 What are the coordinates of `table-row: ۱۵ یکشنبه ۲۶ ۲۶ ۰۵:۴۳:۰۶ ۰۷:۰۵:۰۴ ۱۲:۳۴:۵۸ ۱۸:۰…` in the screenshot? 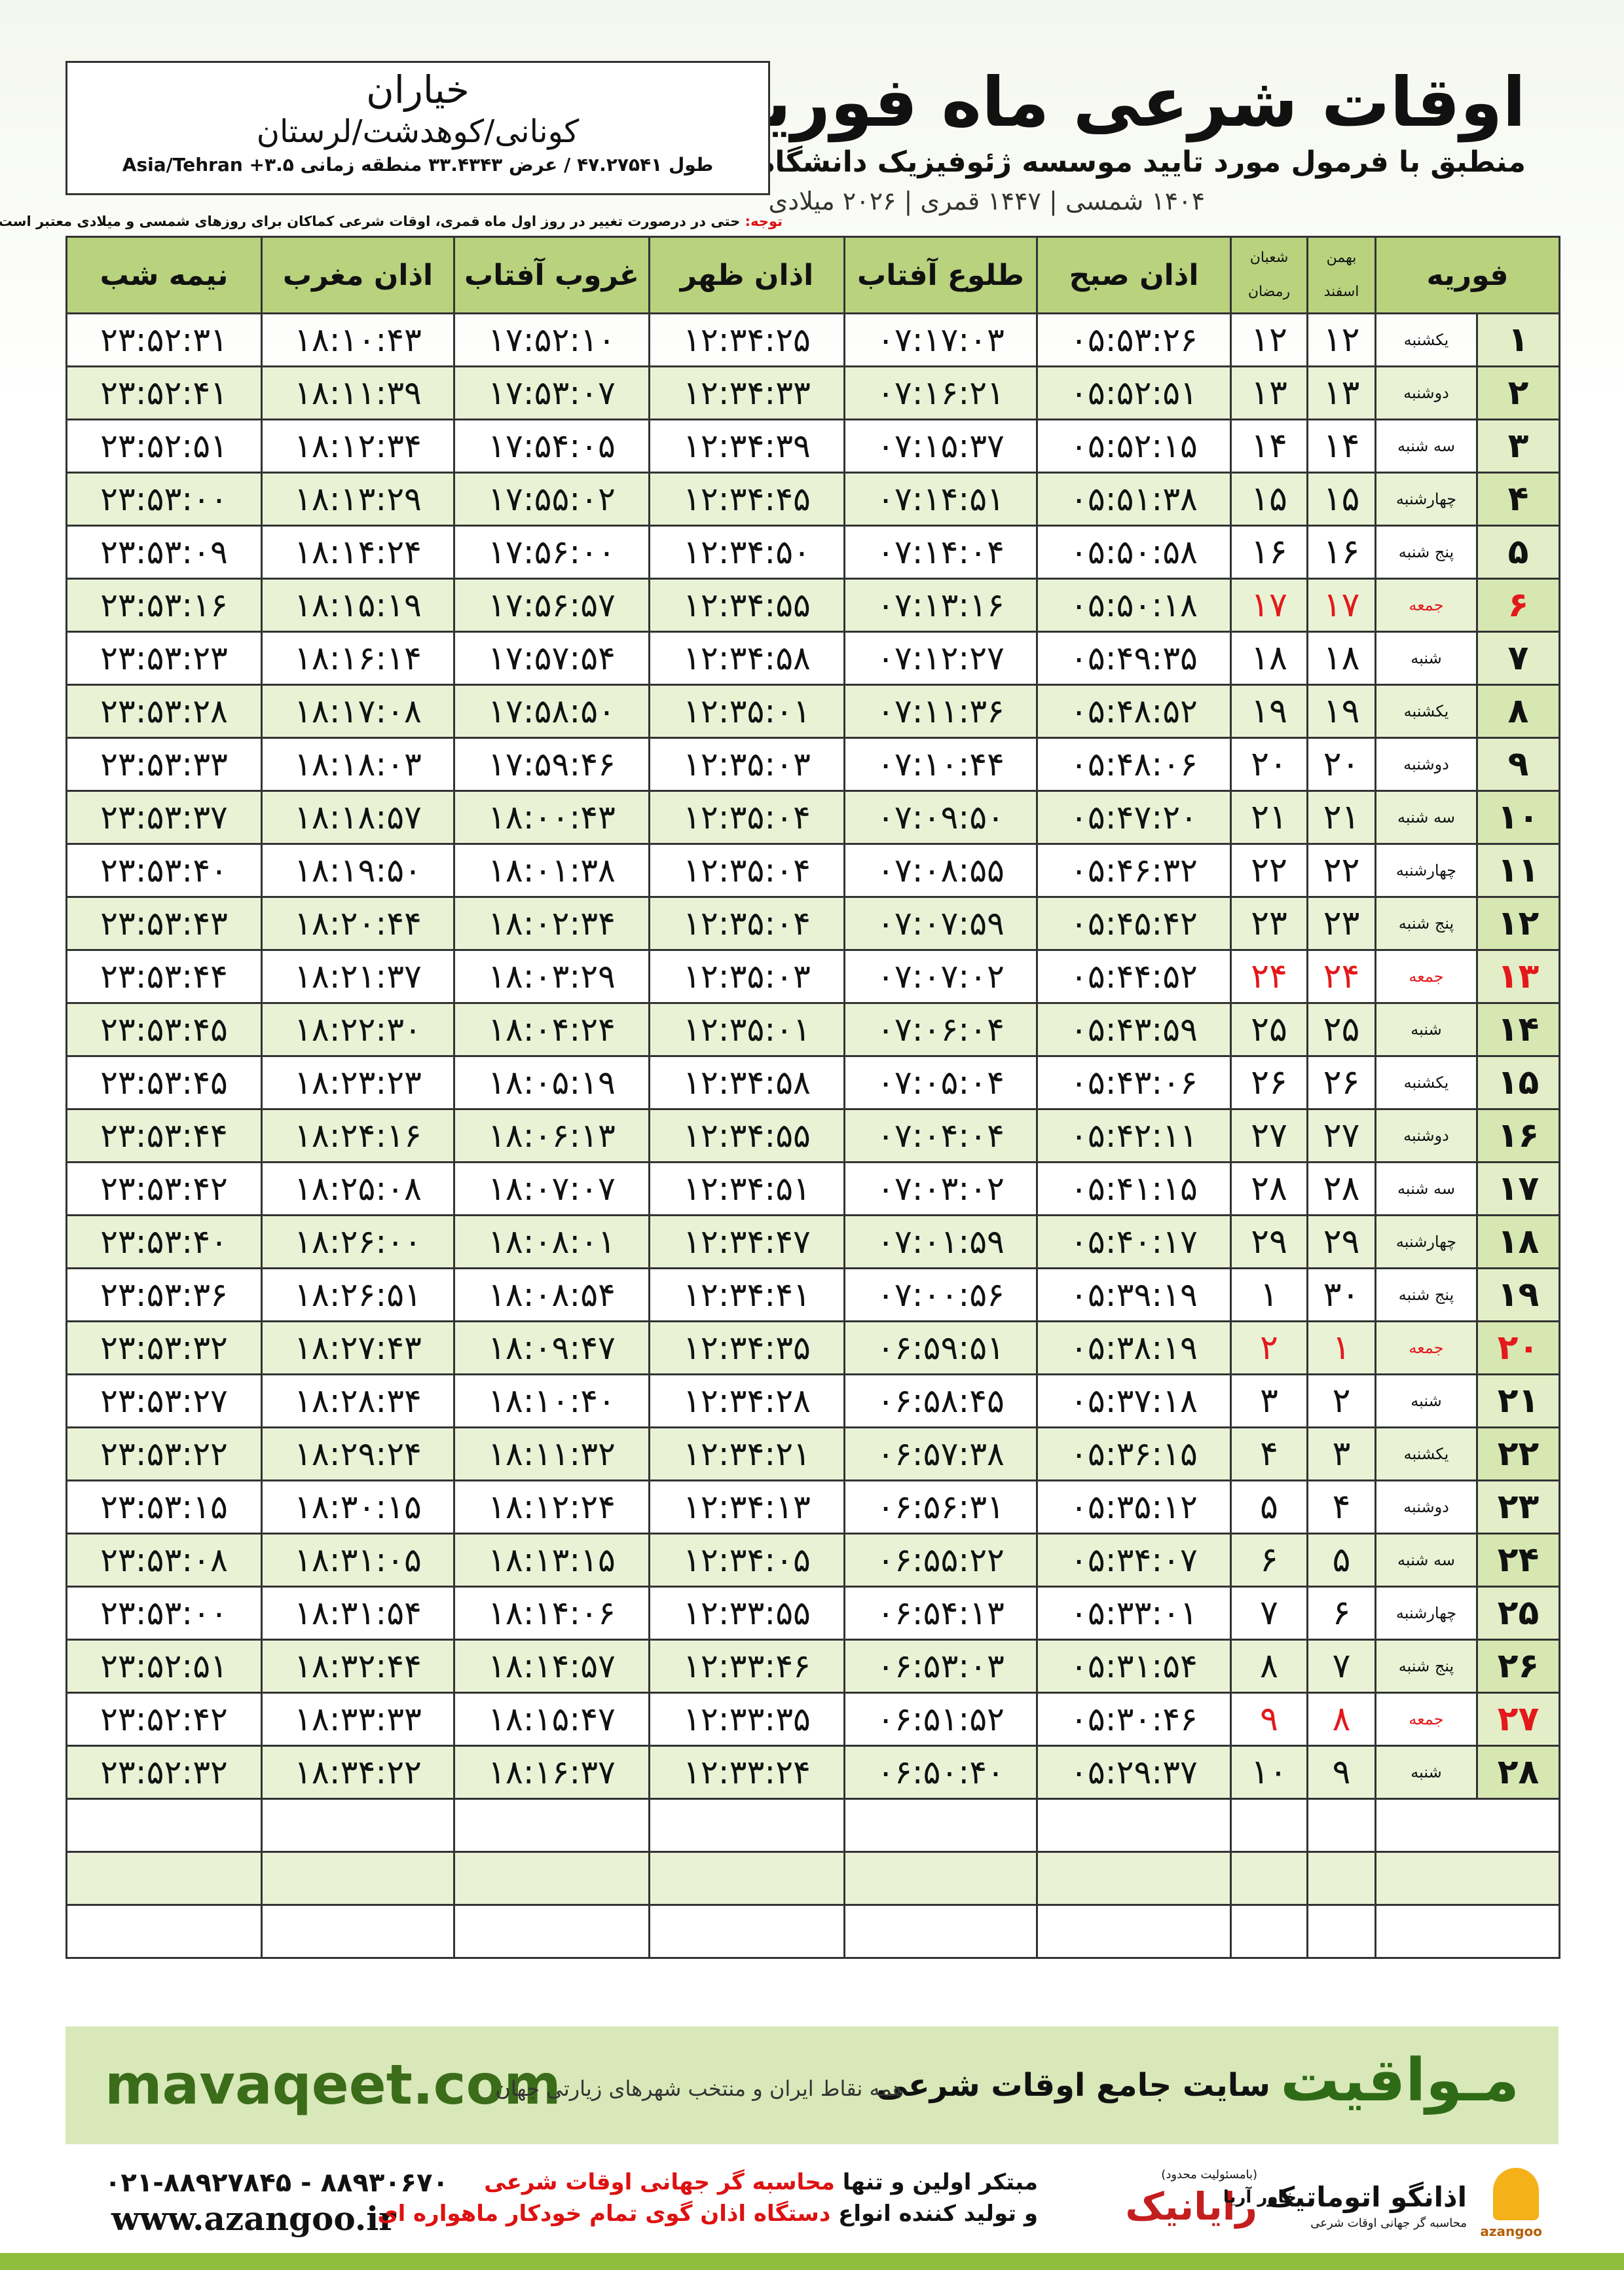 It's located at (812, 1082).